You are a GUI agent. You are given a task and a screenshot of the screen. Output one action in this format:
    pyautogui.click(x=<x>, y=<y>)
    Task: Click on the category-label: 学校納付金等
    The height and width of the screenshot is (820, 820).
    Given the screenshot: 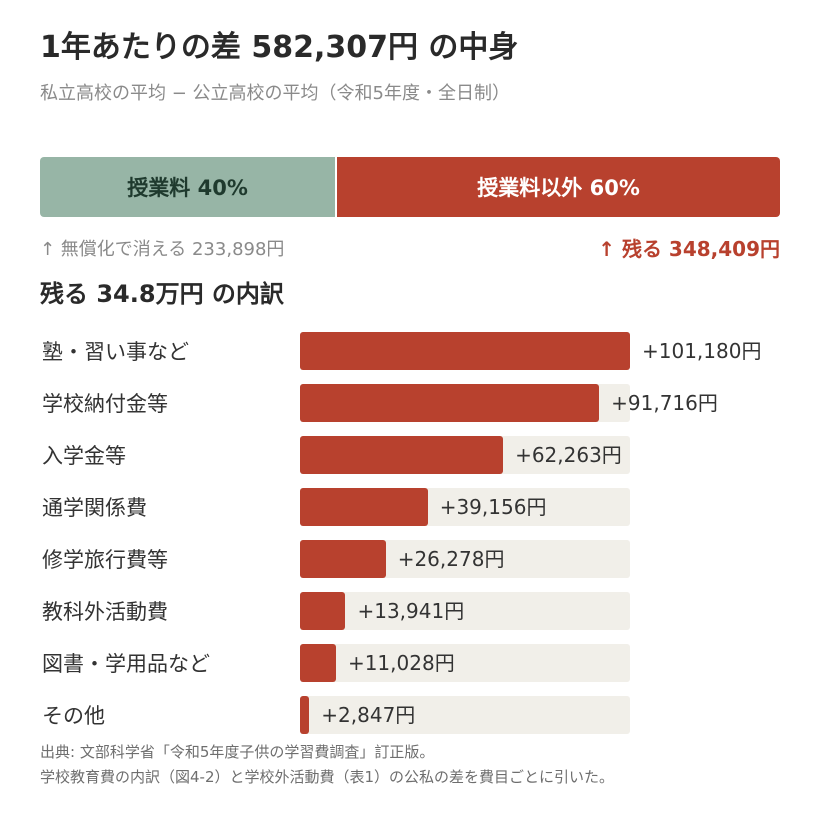 What is the action you would take?
    pyautogui.click(x=105, y=404)
    